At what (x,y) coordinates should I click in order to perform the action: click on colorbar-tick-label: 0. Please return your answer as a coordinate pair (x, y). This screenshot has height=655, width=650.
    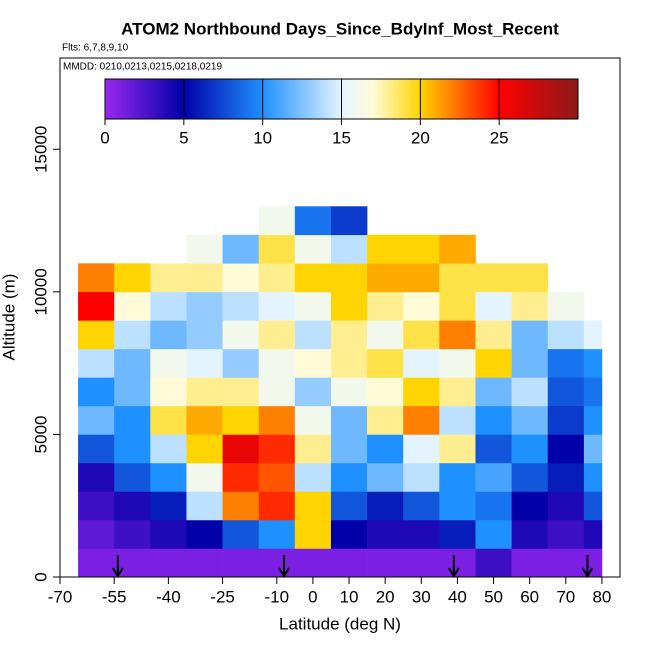
    Looking at the image, I should click on (104, 137).